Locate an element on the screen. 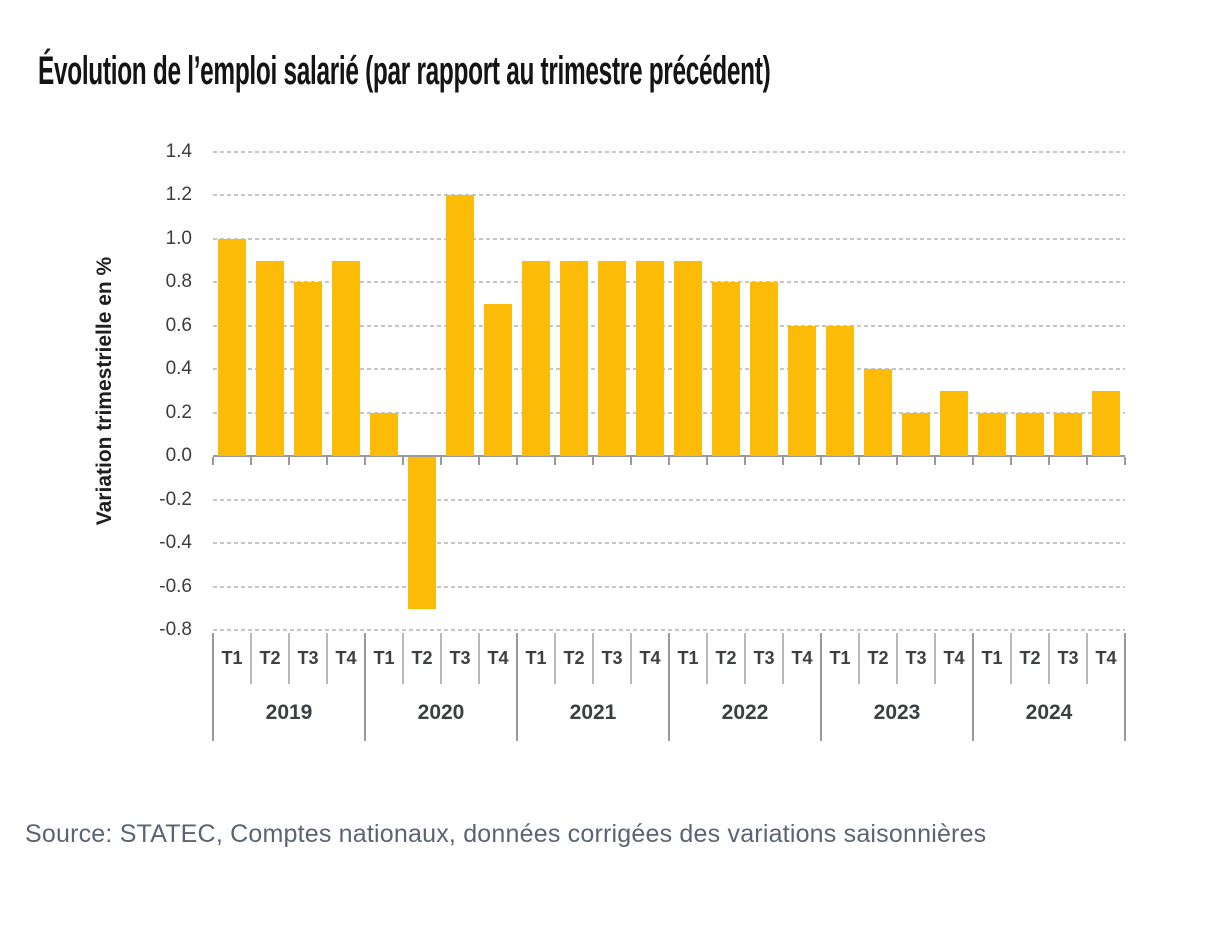 The image size is (1224, 933). bar-2024-T2 is located at coordinates (1030, 434).